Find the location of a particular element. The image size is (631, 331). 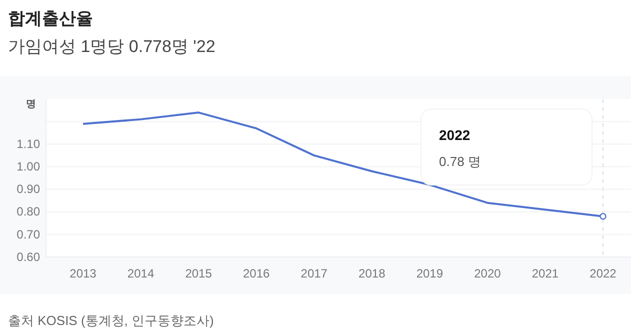

x-tick-label: 2014 is located at coordinates (140, 273).